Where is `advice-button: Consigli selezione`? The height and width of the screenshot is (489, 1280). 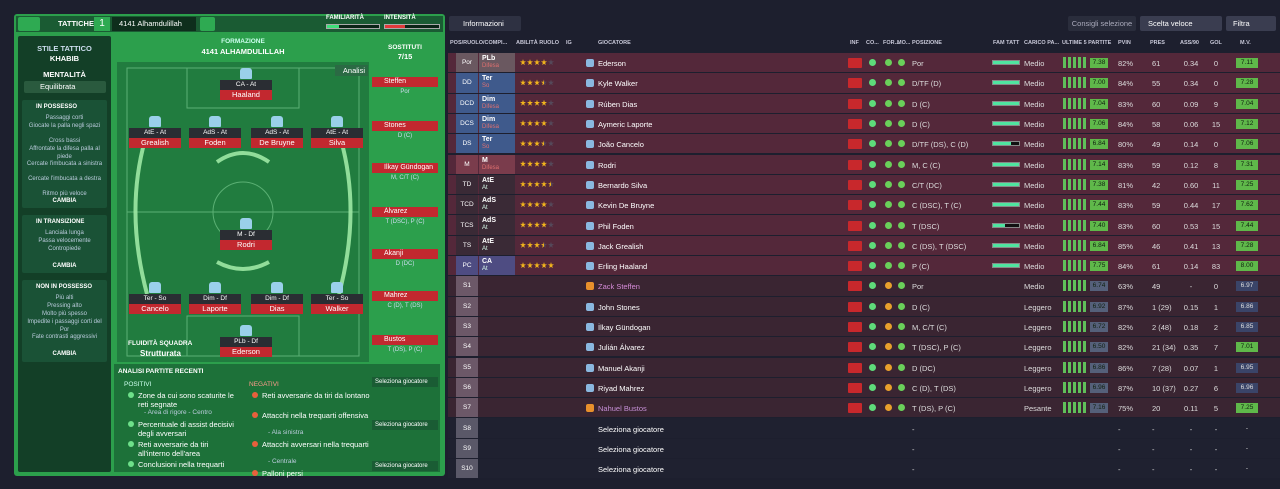 advice-button: Consigli selezione is located at coordinates (1102, 23).